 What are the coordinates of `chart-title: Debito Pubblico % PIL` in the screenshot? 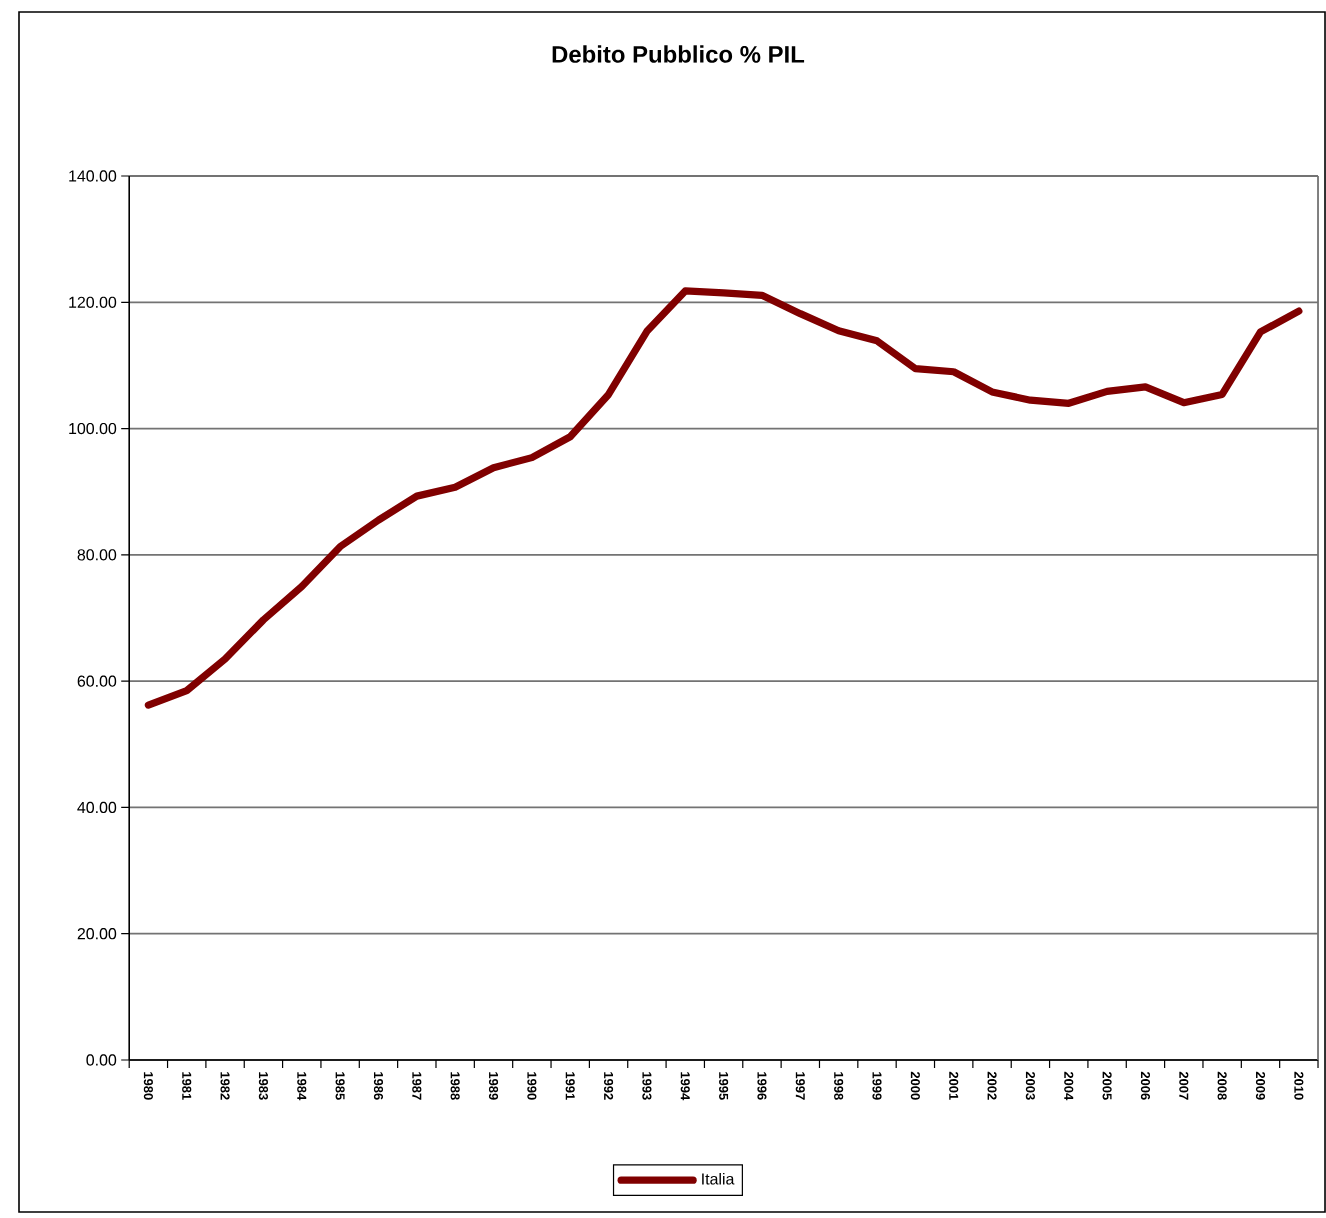 It's located at (678, 54).